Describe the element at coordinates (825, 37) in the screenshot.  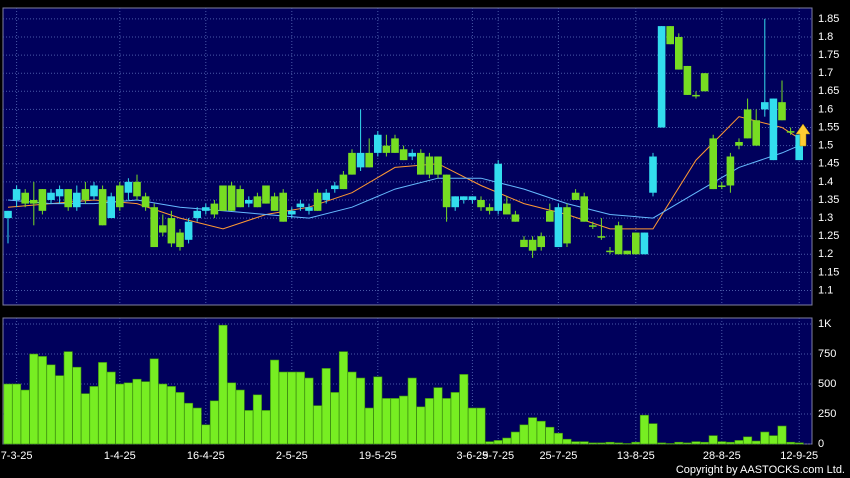
I see `y-tick-label: 1.8` at that location.